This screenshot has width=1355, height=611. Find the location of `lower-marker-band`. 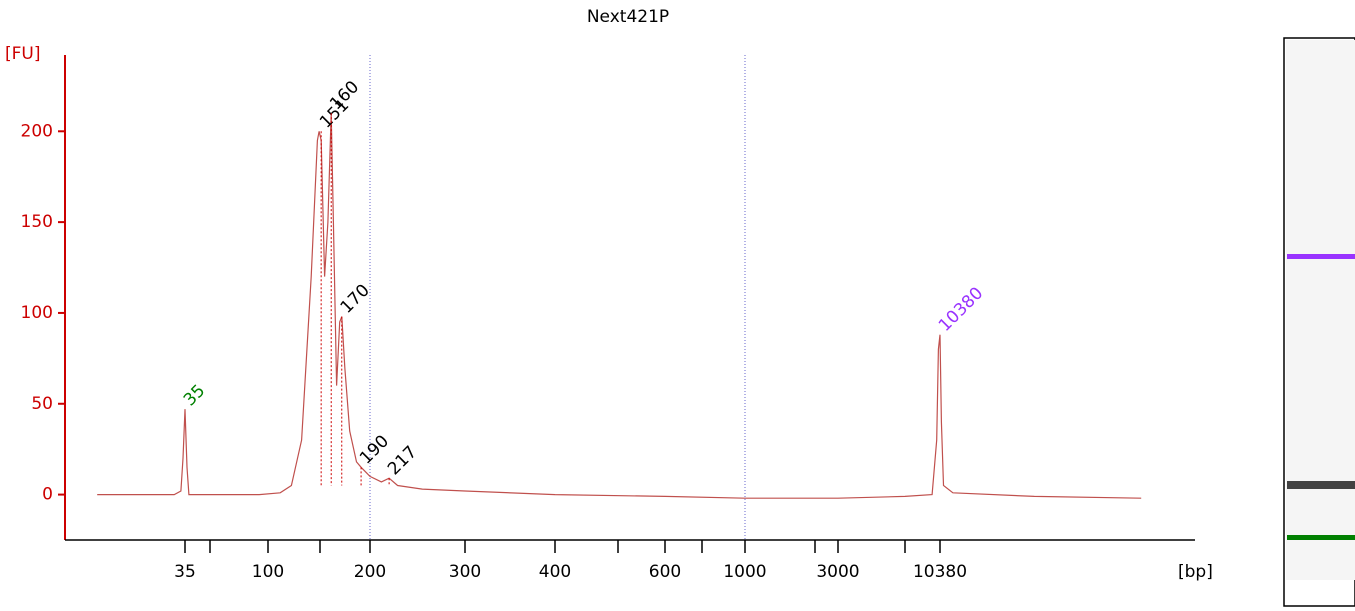

lower-marker-band is located at coordinates (1321, 537).